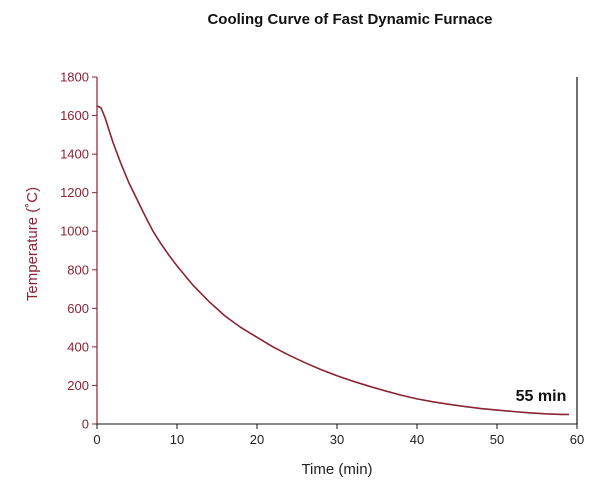 This screenshot has height=485, width=592. I want to click on end-time-annotation: 55 min, so click(541, 396).